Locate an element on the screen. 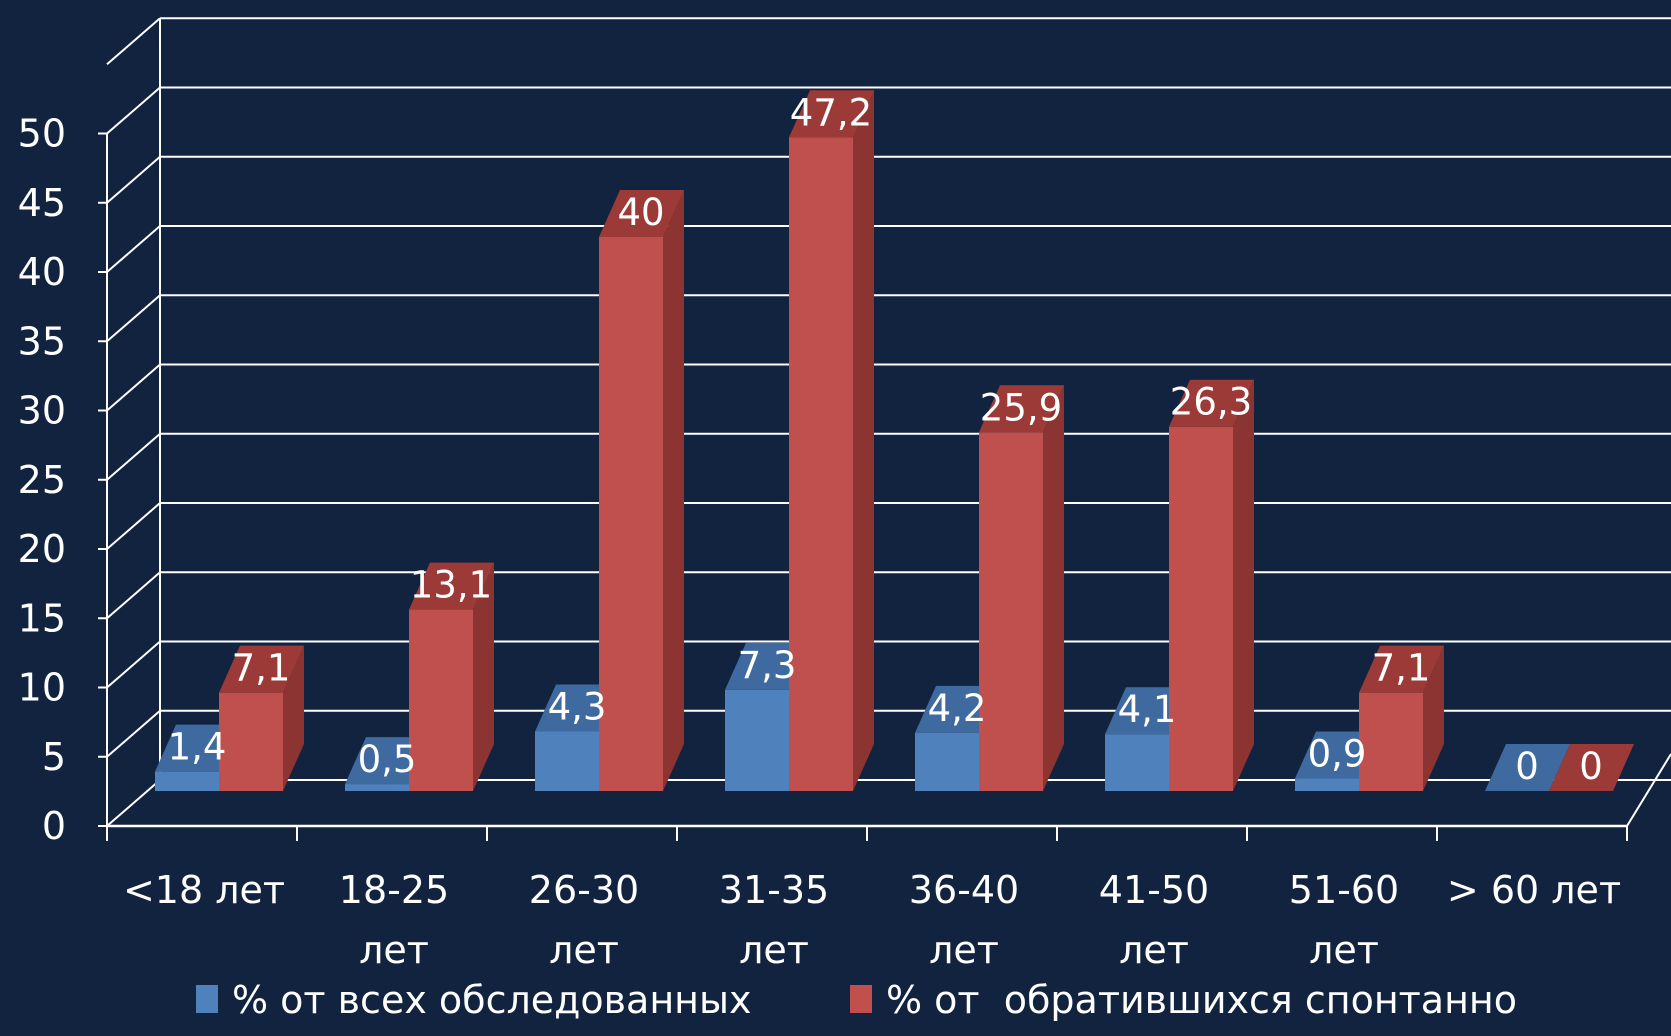 This screenshot has width=1671, height=1036. data-label-series-1: 0 is located at coordinates (1527, 766).